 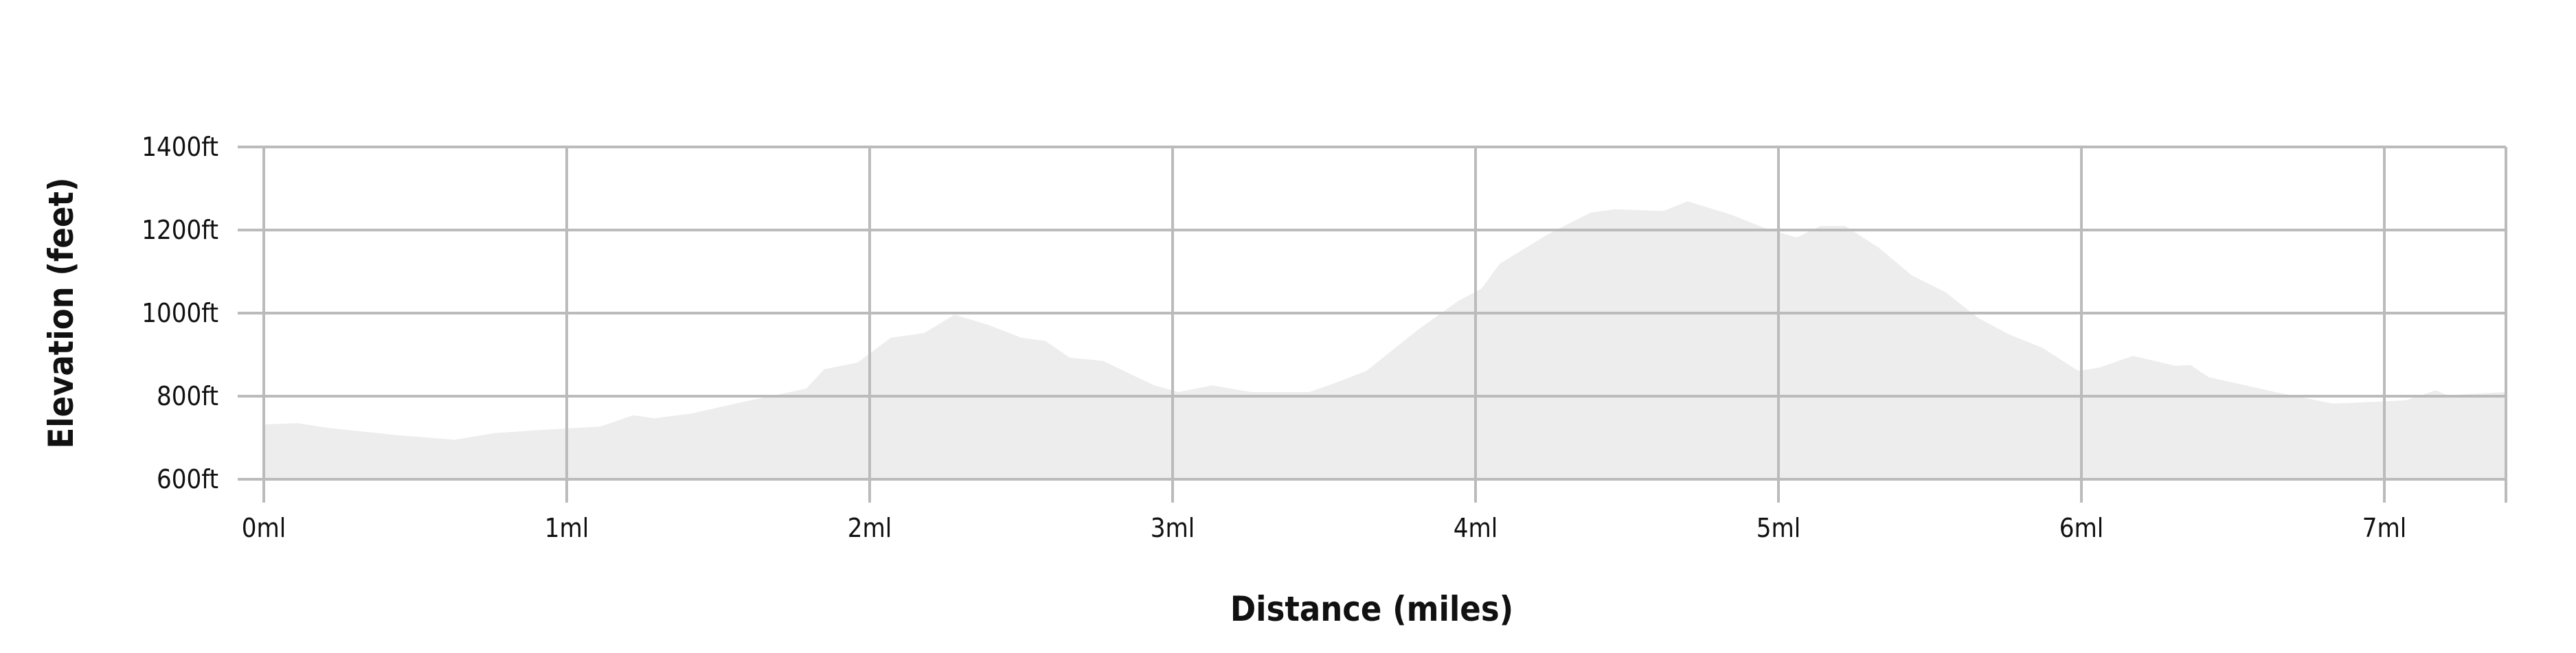 What do you see at coordinates (1476, 528) in the screenshot?
I see `x-tick-label: 4ml` at bounding box center [1476, 528].